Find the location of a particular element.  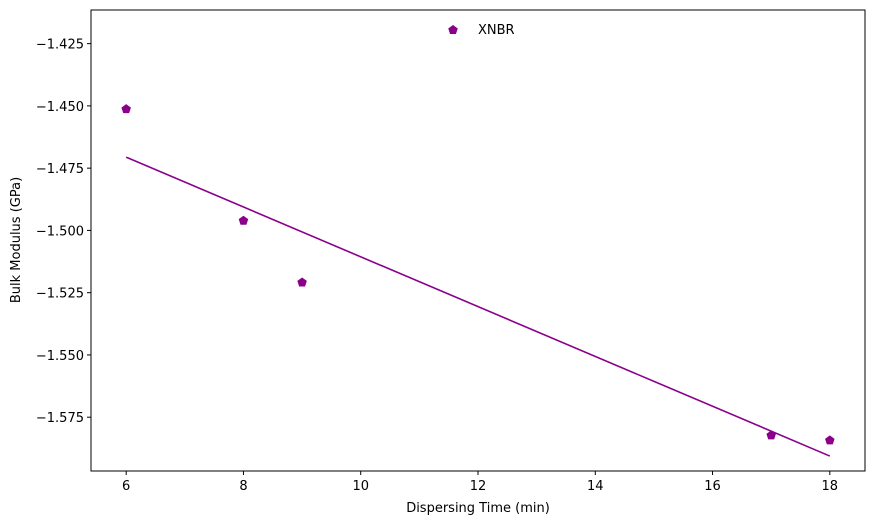

y-tick-label: −1.500 is located at coordinates (60, 231).